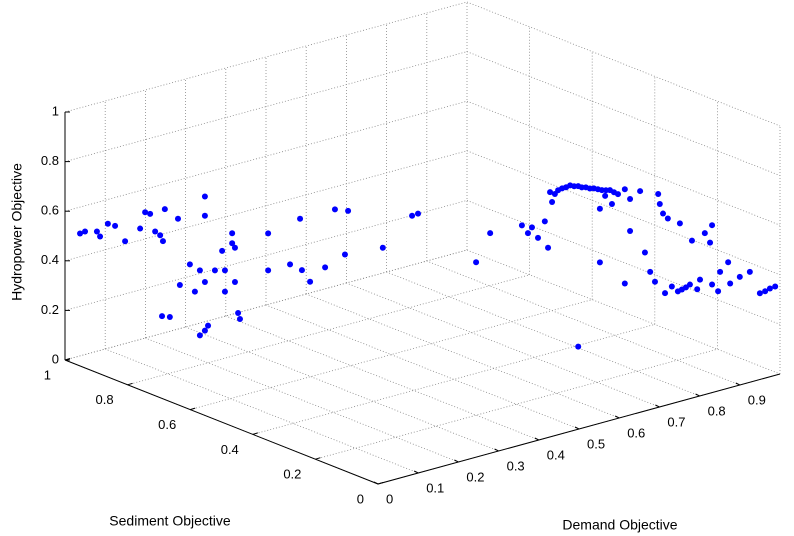 This screenshot has height=536, width=794. What do you see at coordinates (55, 358) in the screenshot?
I see `z-tick-label: 0` at bounding box center [55, 358].